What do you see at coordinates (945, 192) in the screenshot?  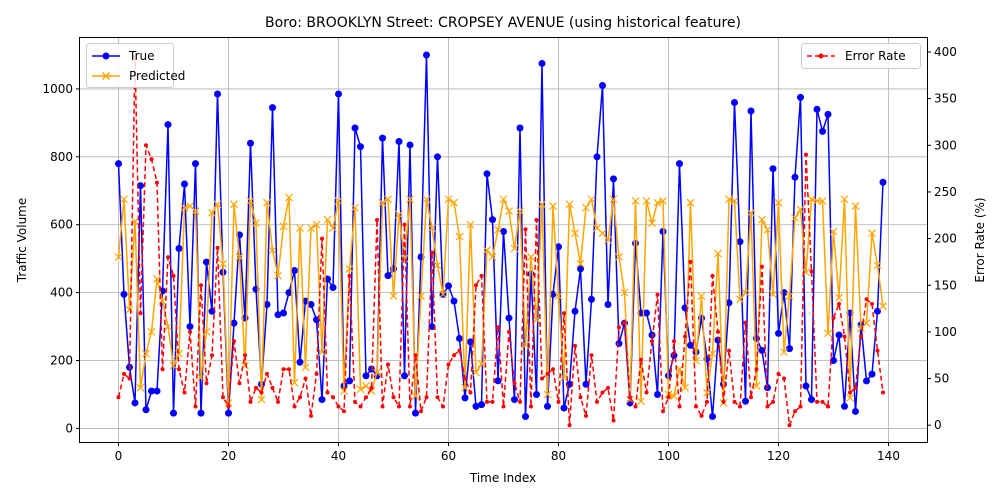 I see `y2-tick-label: 250` at bounding box center [945, 192].